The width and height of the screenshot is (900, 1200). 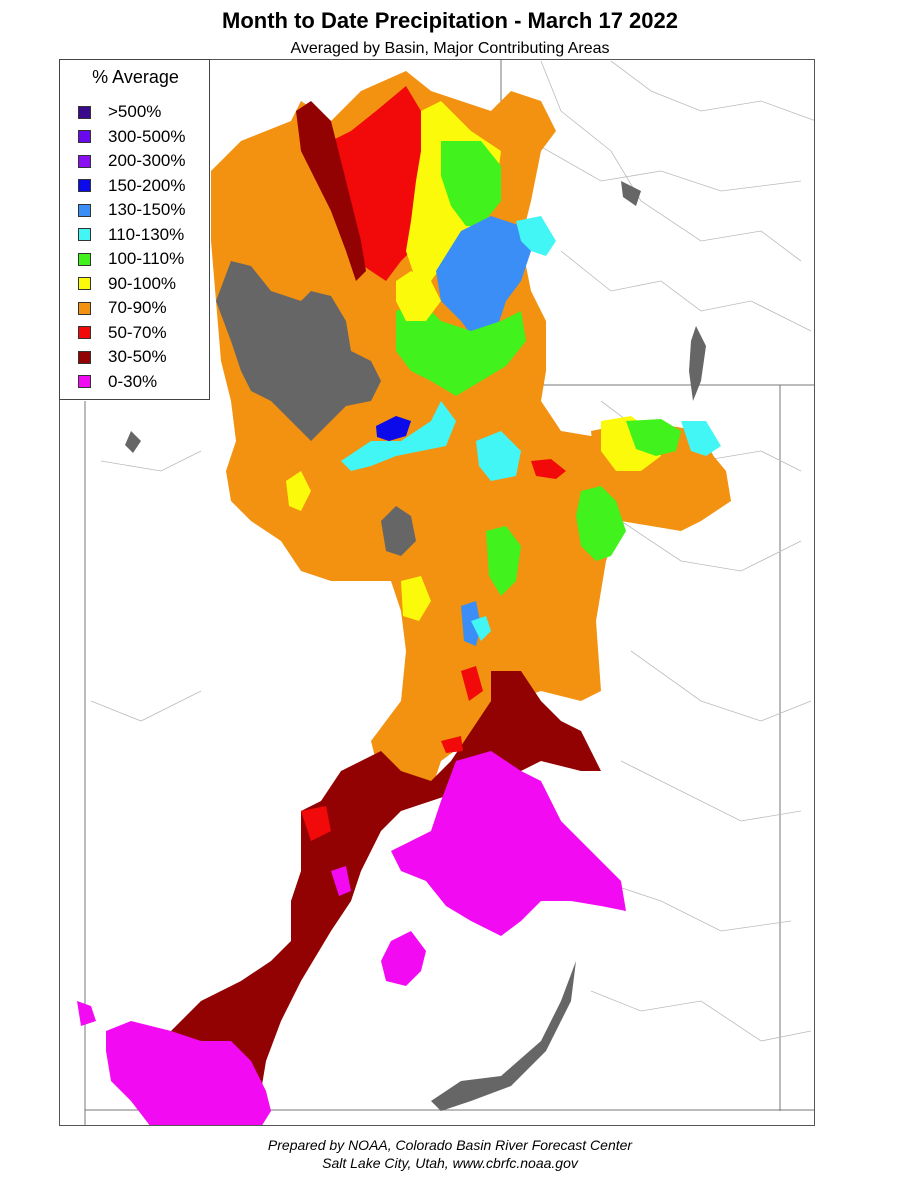 I want to click on basin-region-110-130-central, so click(x=398, y=436).